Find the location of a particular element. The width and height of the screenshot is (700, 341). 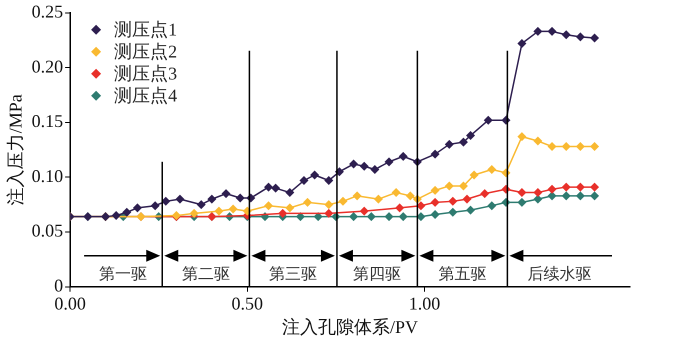

legend-label: 测压点4 is located at coordinates (146, 96).